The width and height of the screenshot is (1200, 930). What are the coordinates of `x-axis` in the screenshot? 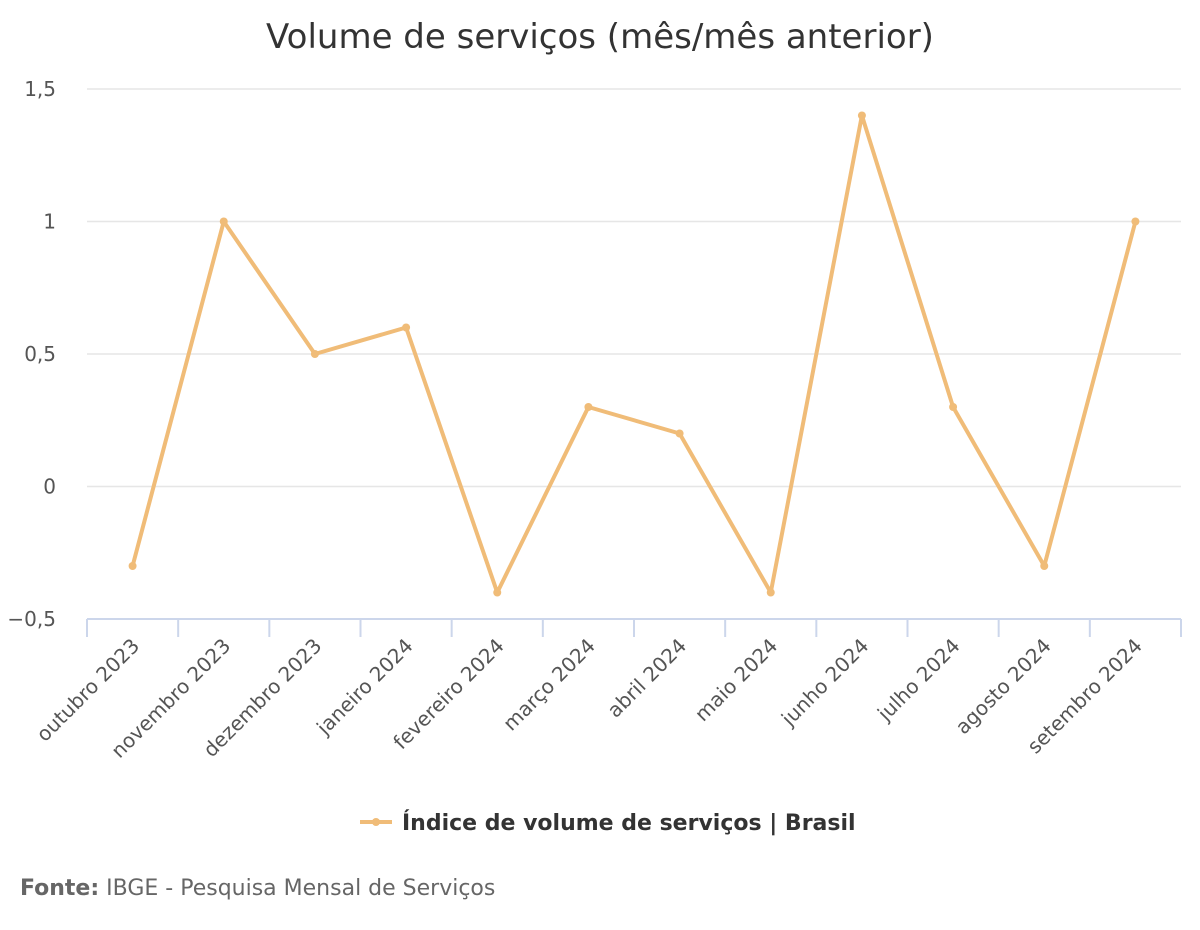 It's located at (634, 627).